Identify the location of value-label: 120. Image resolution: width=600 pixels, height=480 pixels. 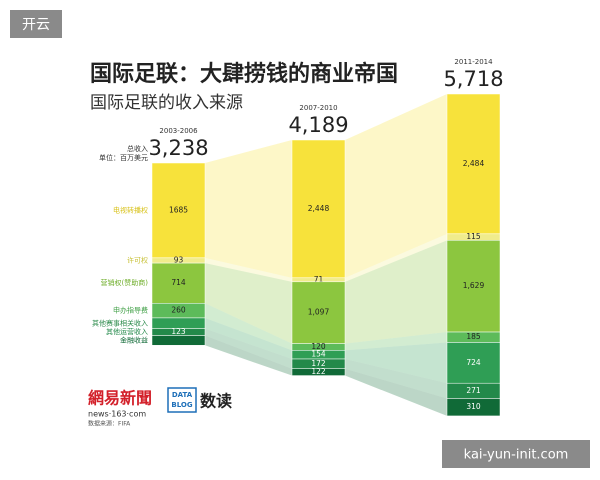
(318, 346).